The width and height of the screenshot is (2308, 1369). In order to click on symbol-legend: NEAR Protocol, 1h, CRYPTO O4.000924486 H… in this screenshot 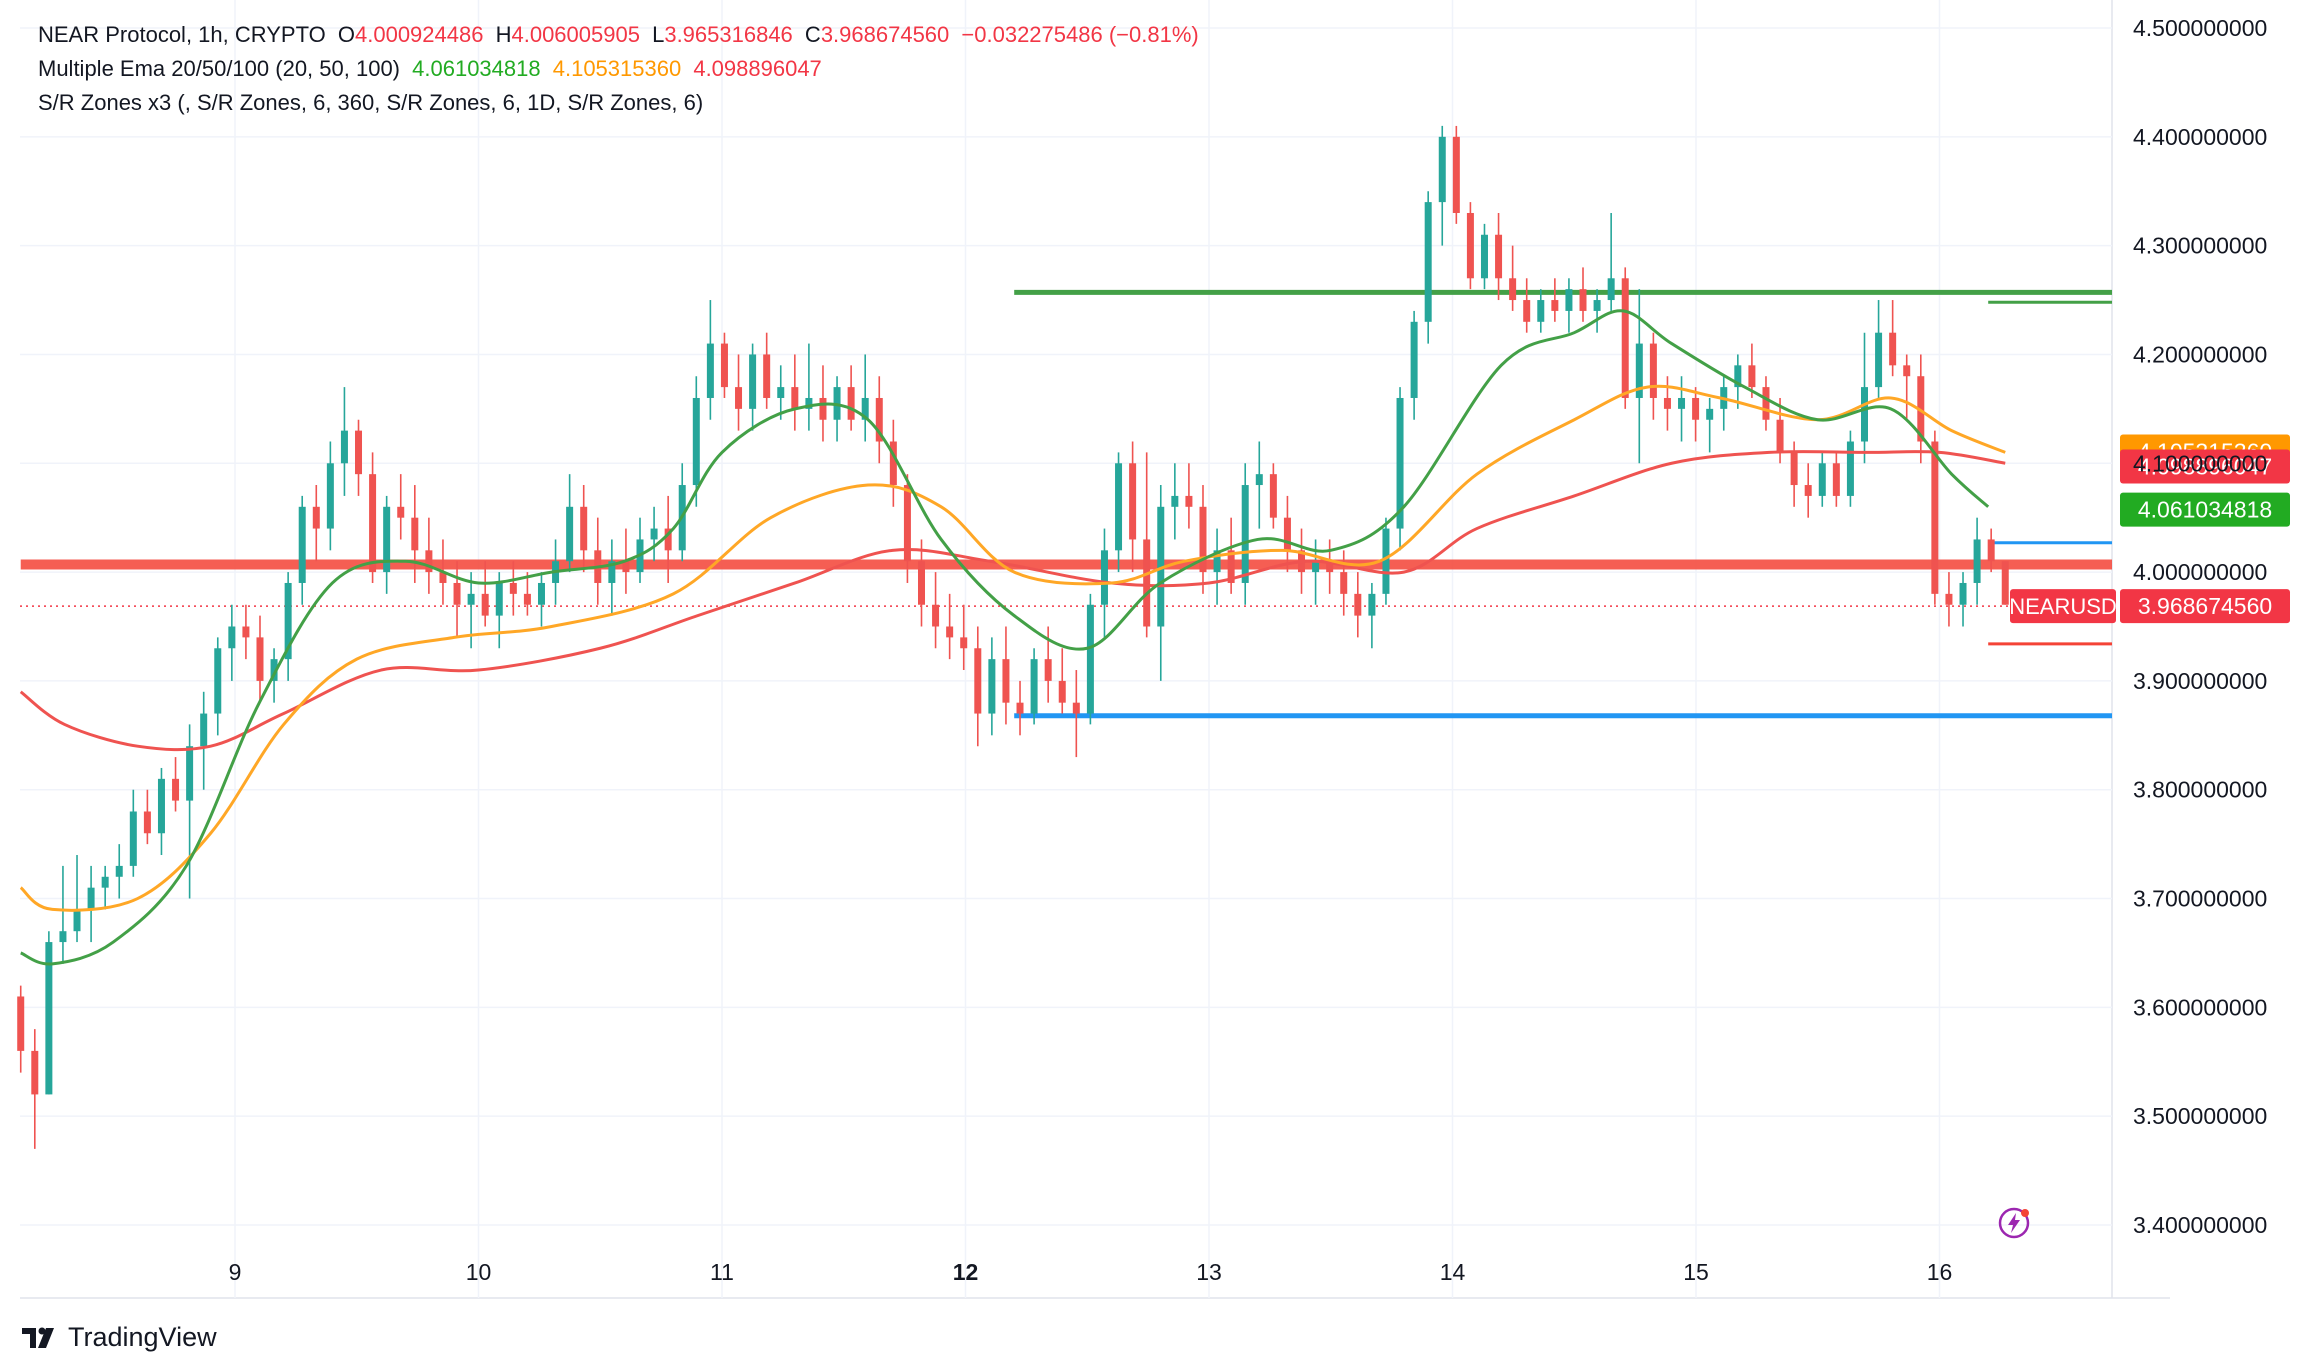, I will do `click(621, 35)`.